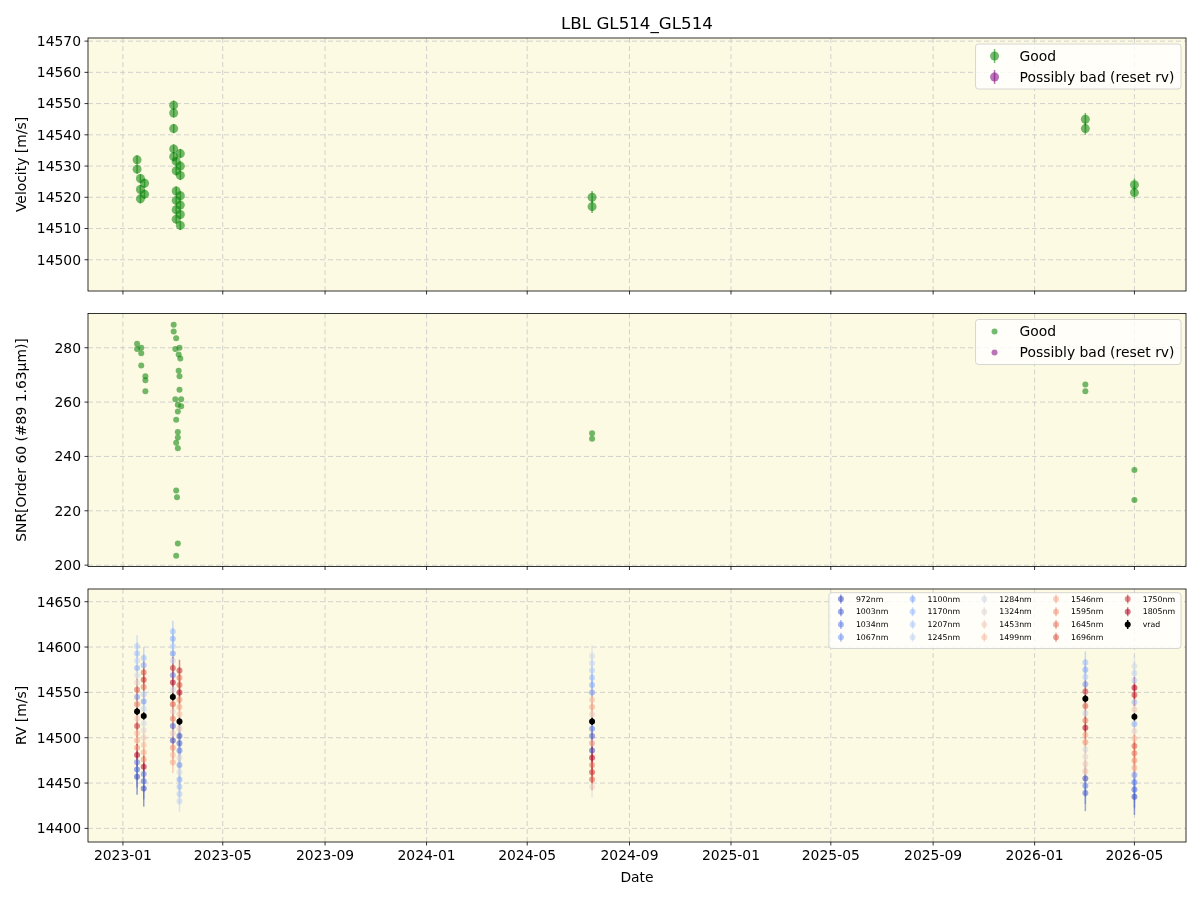  Describe the element at coordinates (325, 855) in the screenshot. I see `x-tick-label: 2023-09` at that location.